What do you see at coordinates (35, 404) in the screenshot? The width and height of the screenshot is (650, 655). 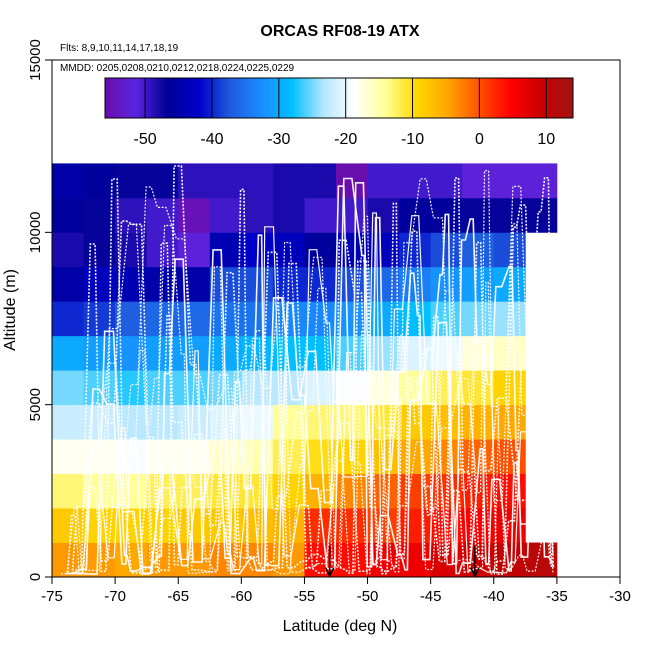 I see `y-tick-label: 5000` at bounding box center [35, 404].